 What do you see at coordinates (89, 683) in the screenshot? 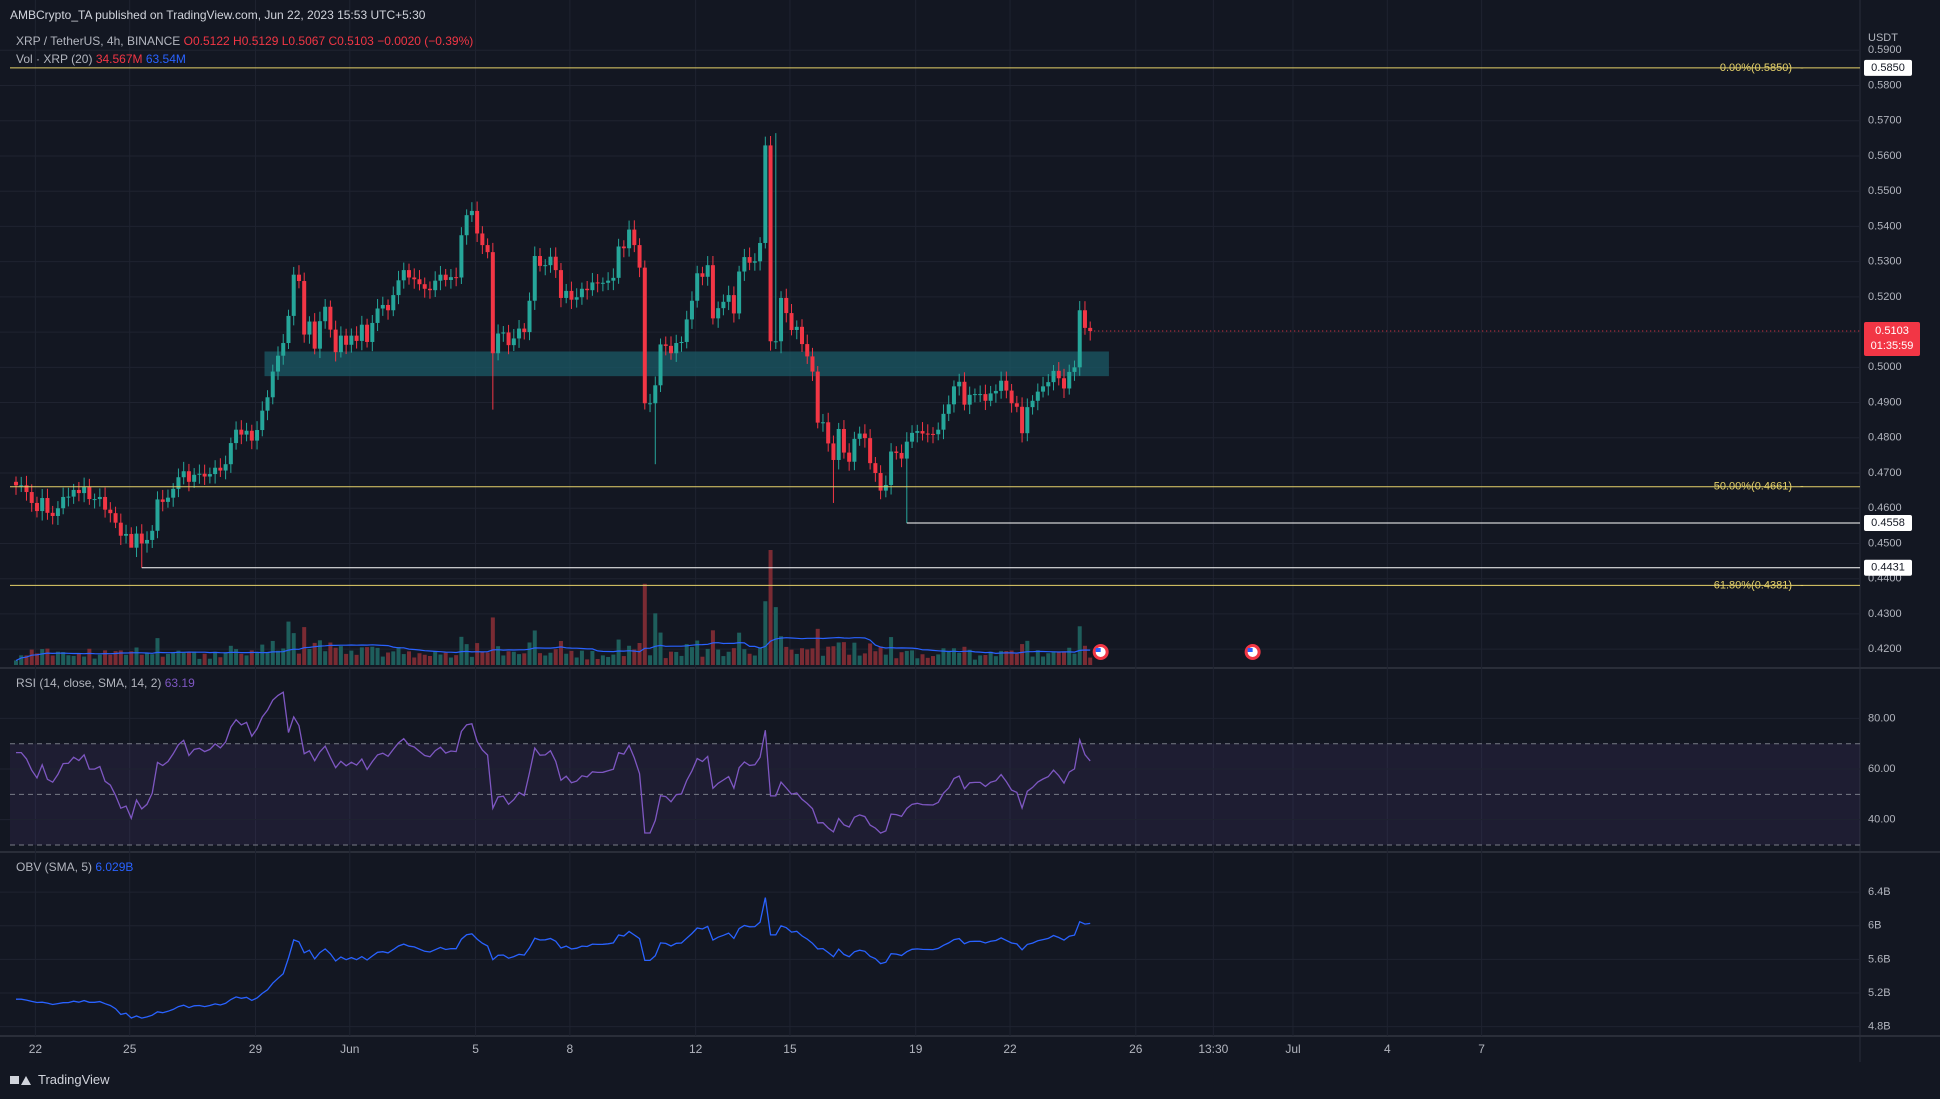
I see `rsi-label: RSI (14, close, SMA, 14, 2)` at bounding box center [89, 683].